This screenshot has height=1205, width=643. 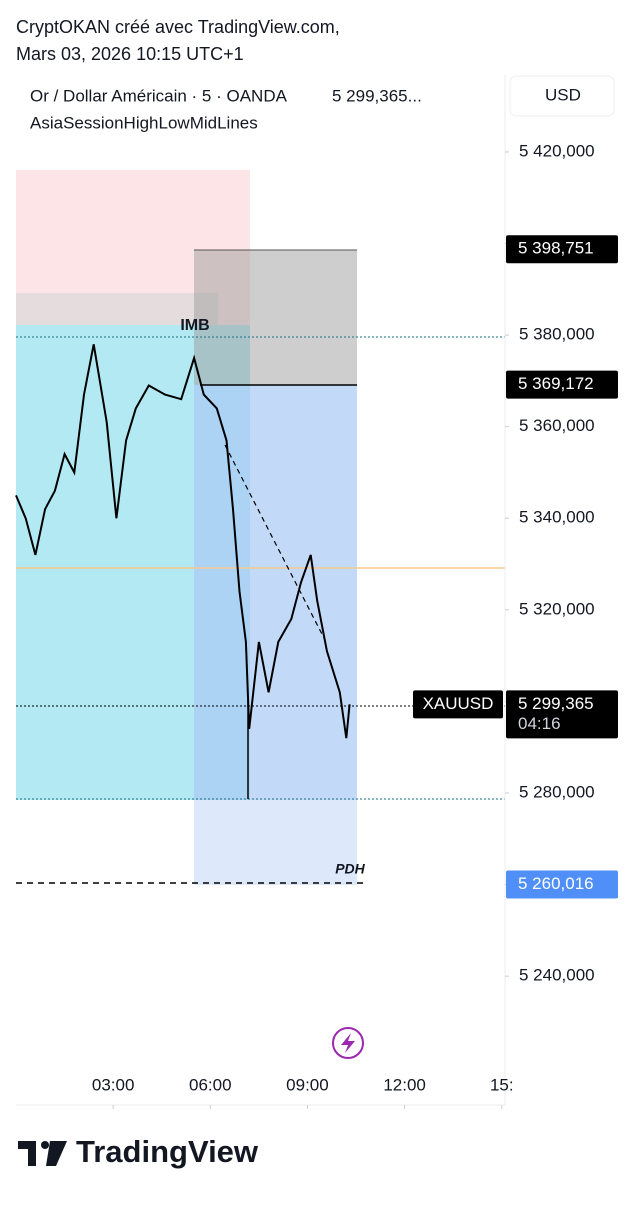 I want to click on annotation: PDH, so click(x=350, y=869).